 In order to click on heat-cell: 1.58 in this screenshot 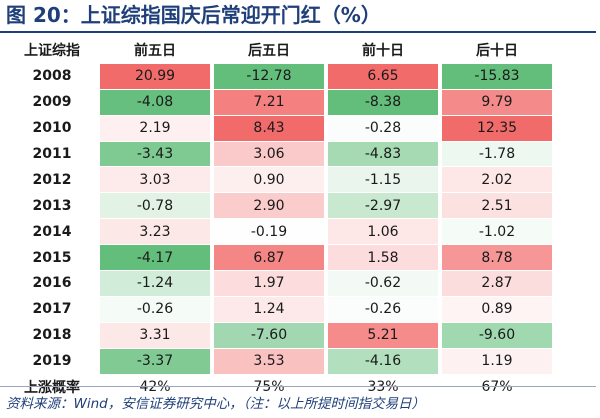, I will do `click(383, 258)`.